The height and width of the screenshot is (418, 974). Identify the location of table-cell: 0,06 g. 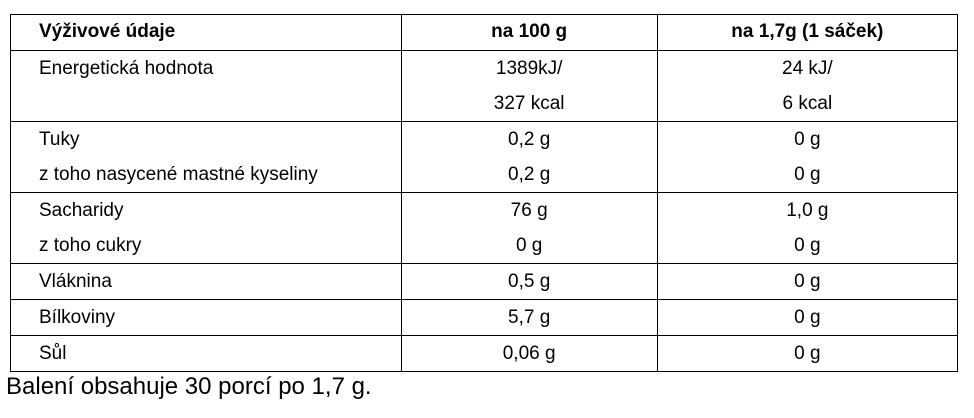
(529, 353).